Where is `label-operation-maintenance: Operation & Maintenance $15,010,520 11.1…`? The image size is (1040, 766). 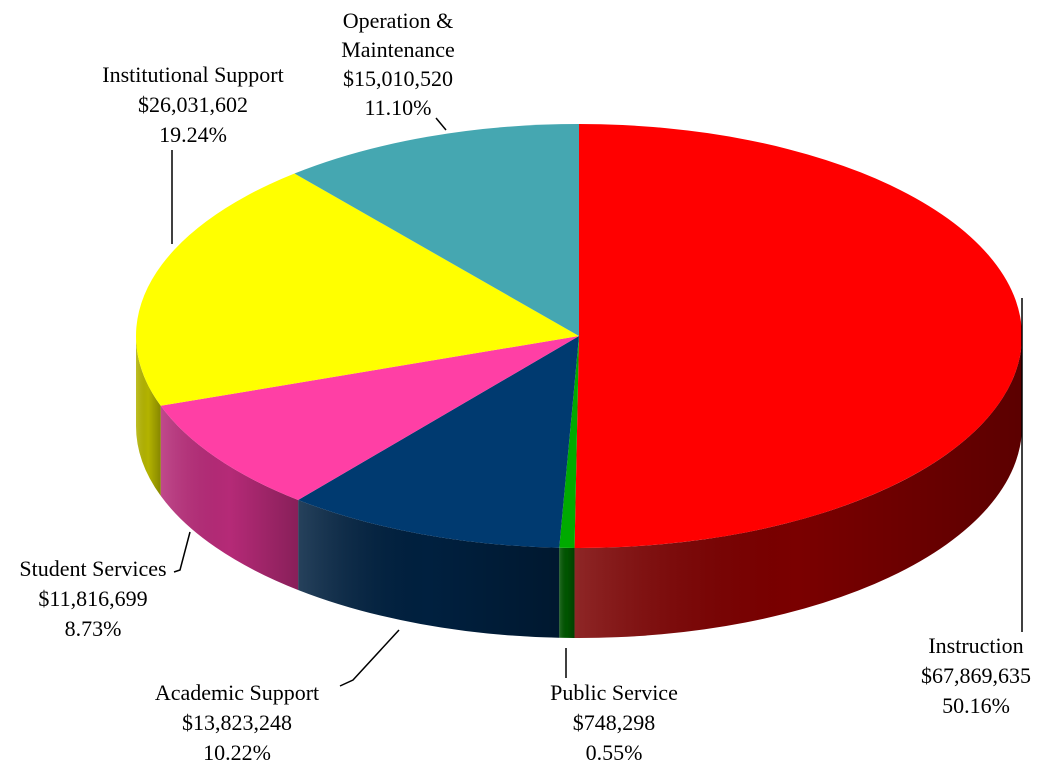
label-operation-maintenance: Operation & Maintenance $15,010,520 11.1… is located at coordinates (398, 64).